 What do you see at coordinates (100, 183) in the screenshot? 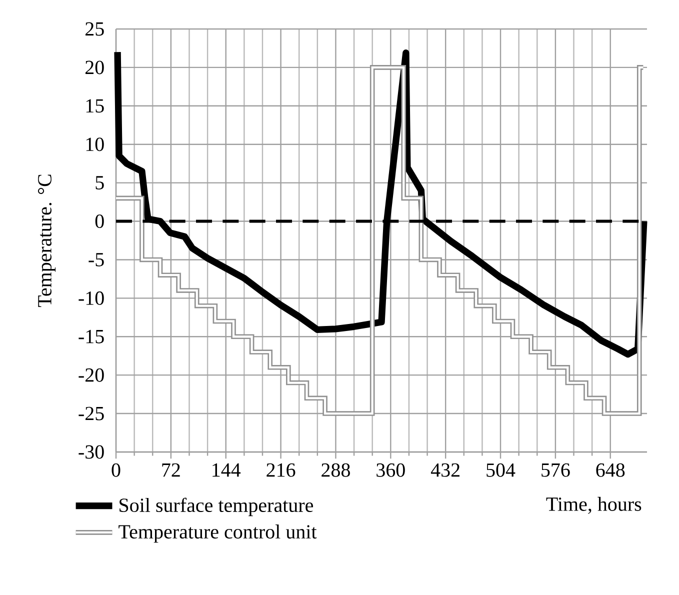
I see `y-tick-label: 5` at bounding box center [100, 183].